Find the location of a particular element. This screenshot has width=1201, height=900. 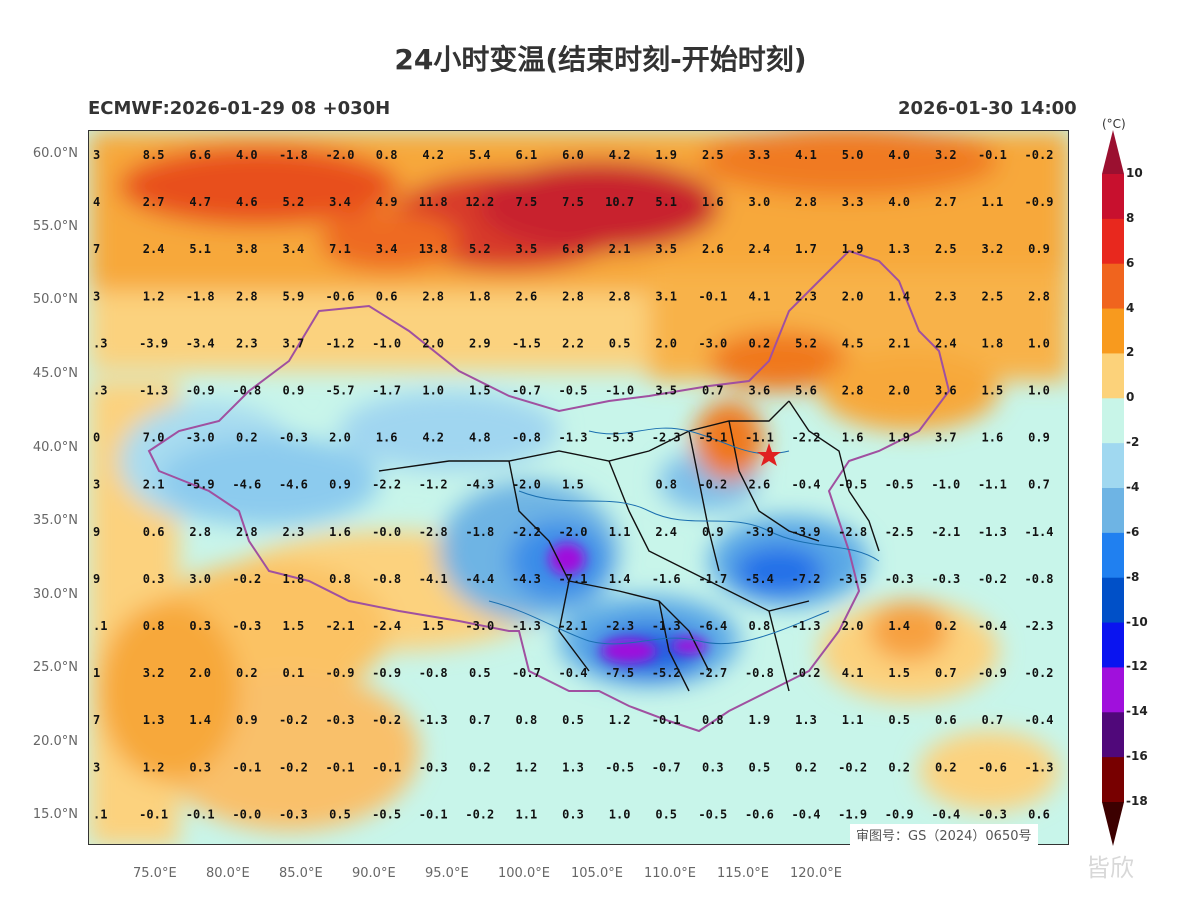

grid-value: 0.3 is located at coordinates (154, 579).